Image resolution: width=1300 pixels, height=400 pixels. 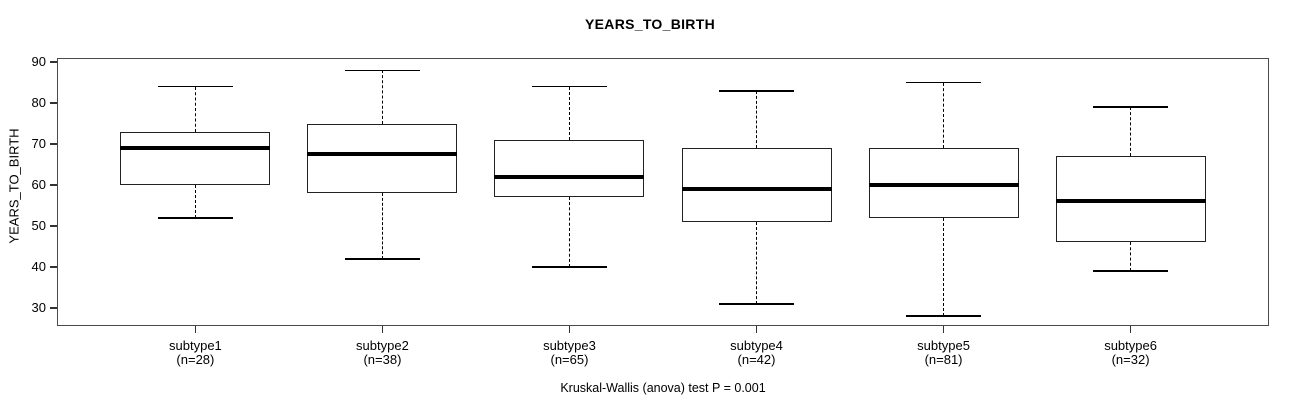 What do you see at coordinates (38, 307) in the screenshot?
I see `y-tick-label: 30` at bounding box center [38, 307].